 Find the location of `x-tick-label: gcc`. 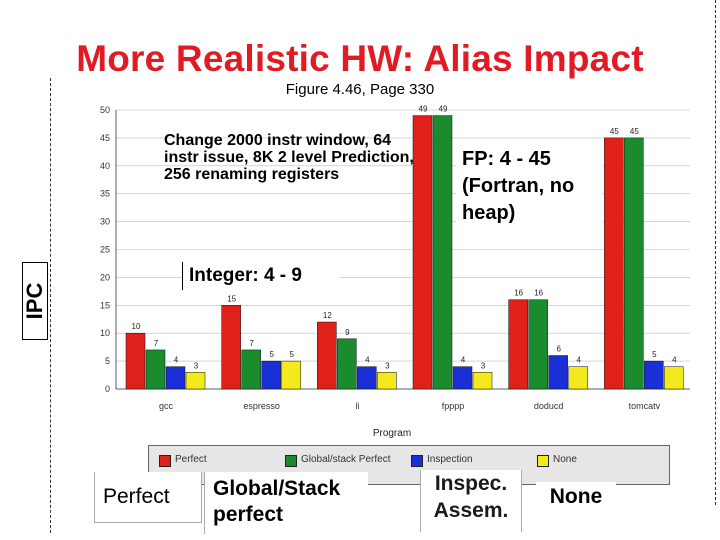

x-tick-label: gcc is located at coordinates (166, 406).